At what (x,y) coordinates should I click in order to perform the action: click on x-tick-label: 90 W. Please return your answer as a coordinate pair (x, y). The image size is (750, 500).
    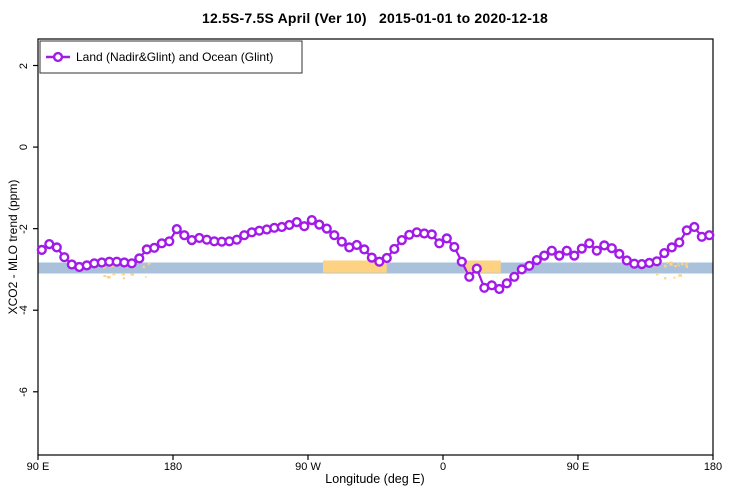
    Looking at the image, I should click on (308, 467).